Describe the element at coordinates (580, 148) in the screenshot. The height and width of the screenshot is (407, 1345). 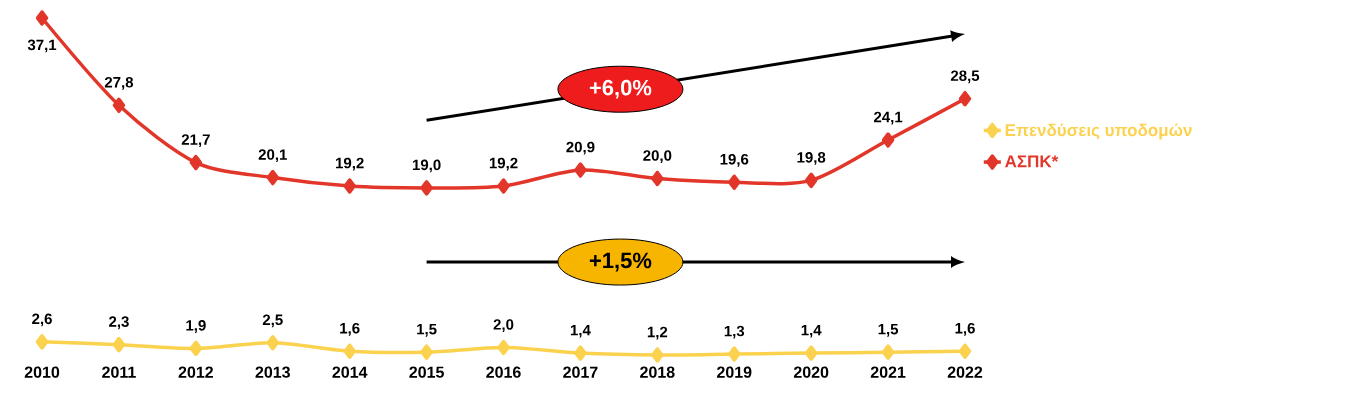
I see `data-label: 20,9` at that location.